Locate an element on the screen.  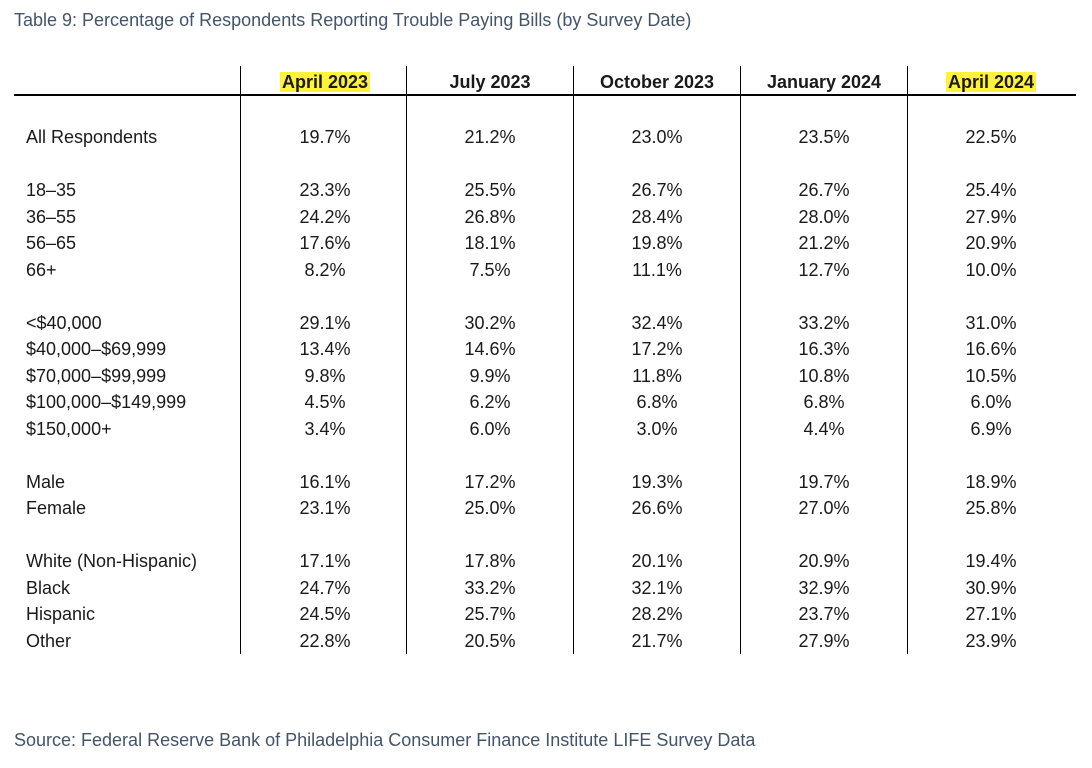
table-cell: 27.1% is located at coordinates (991, 614).